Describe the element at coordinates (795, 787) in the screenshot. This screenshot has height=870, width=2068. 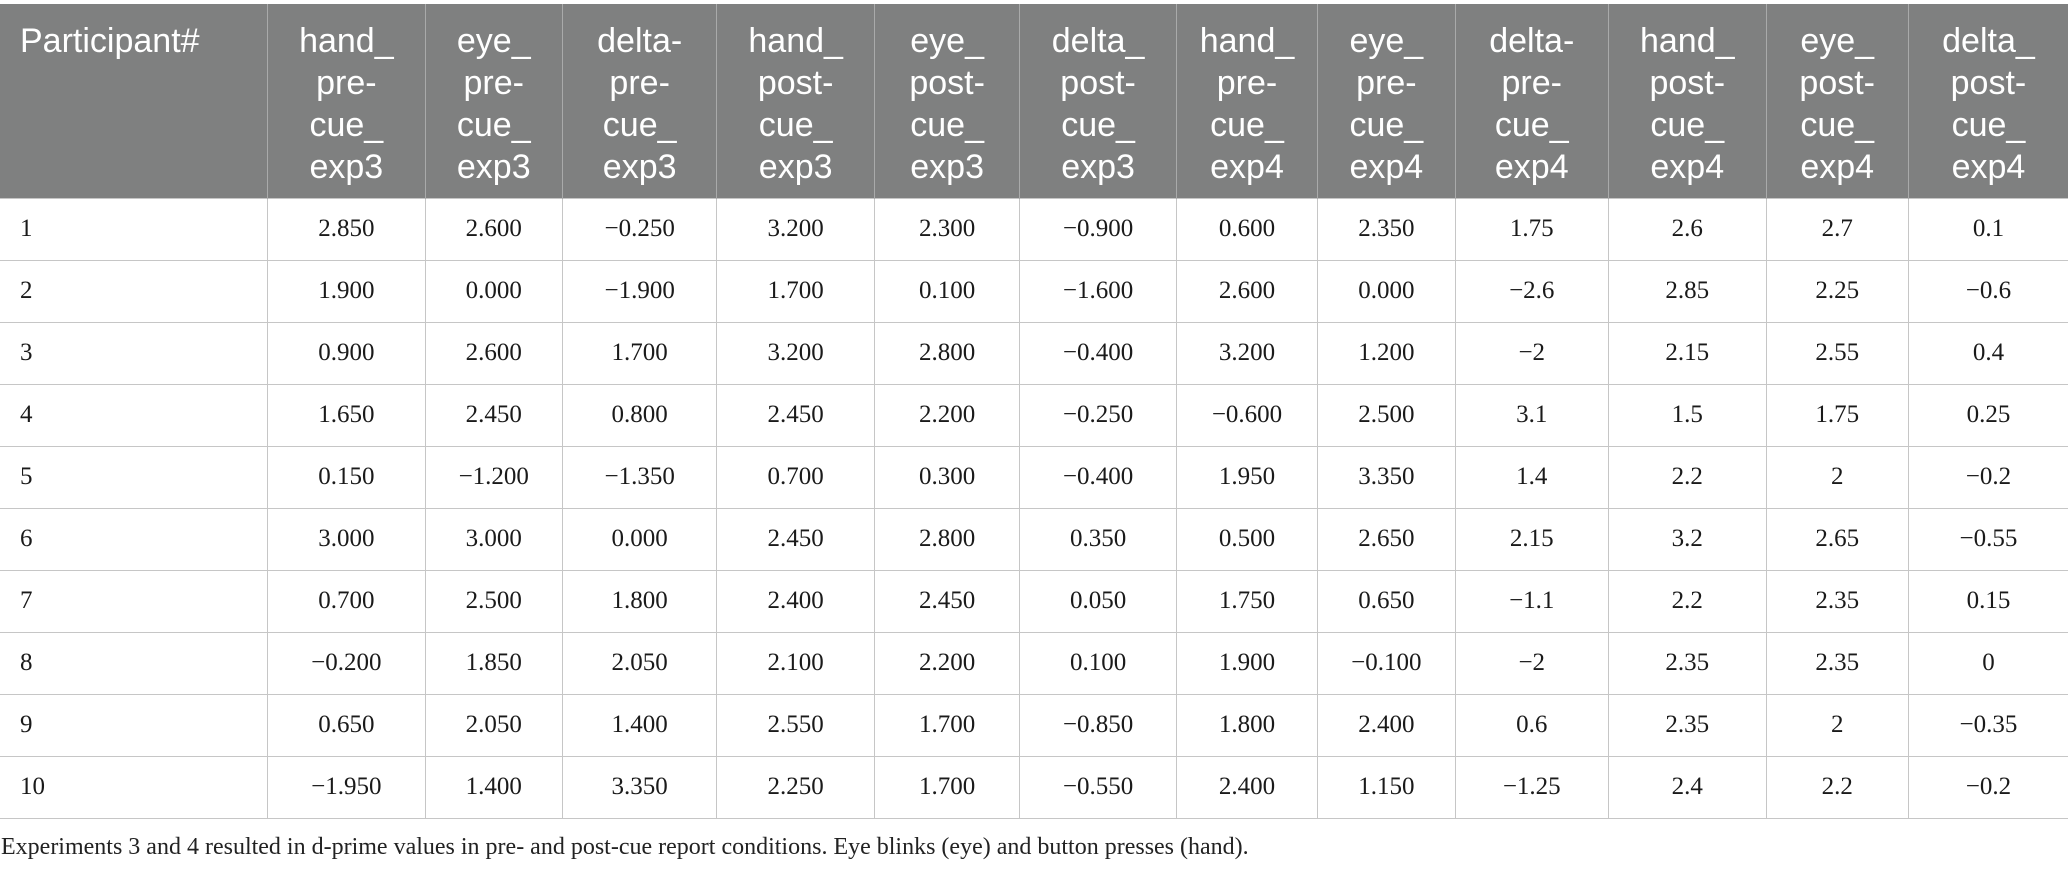
I see `value-cell: 2.250` at that location.